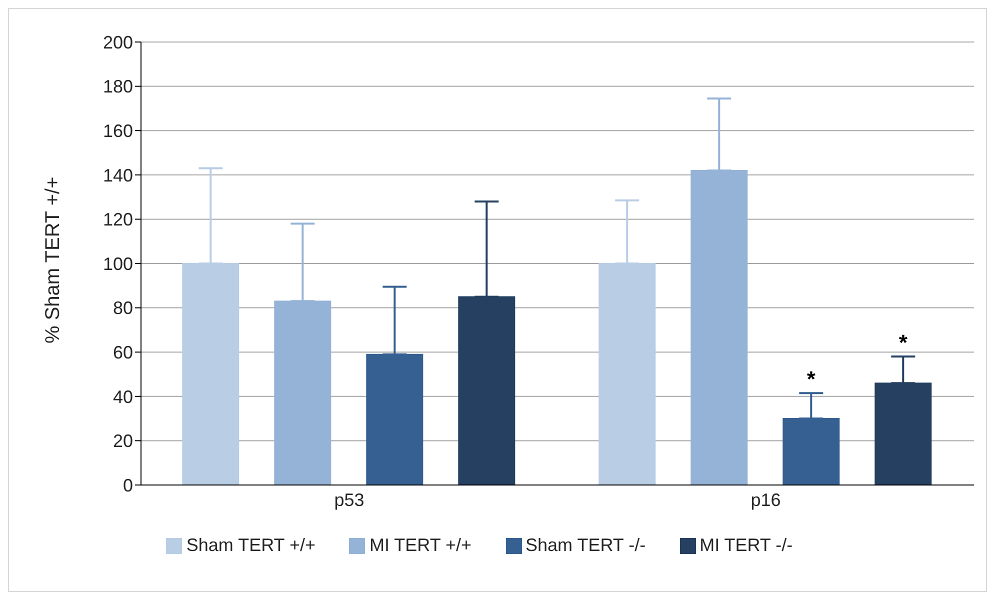 Image resolution: width=995 pixels, height=600 pixels. What do you see at coordinates (117, 264) in the screenshot?
I see `y-tick-label: 100` at bounding box center [117, 264].